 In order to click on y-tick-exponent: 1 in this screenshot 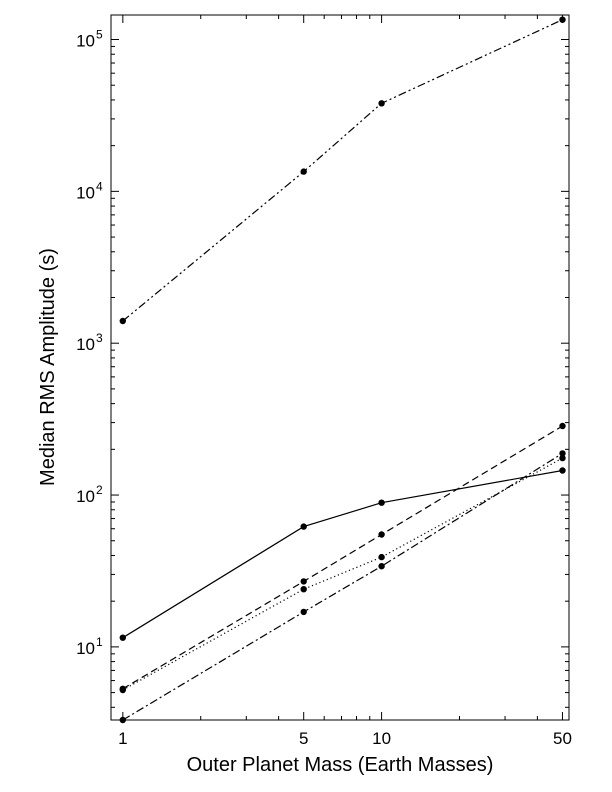, I will do `click(99, 642)`.